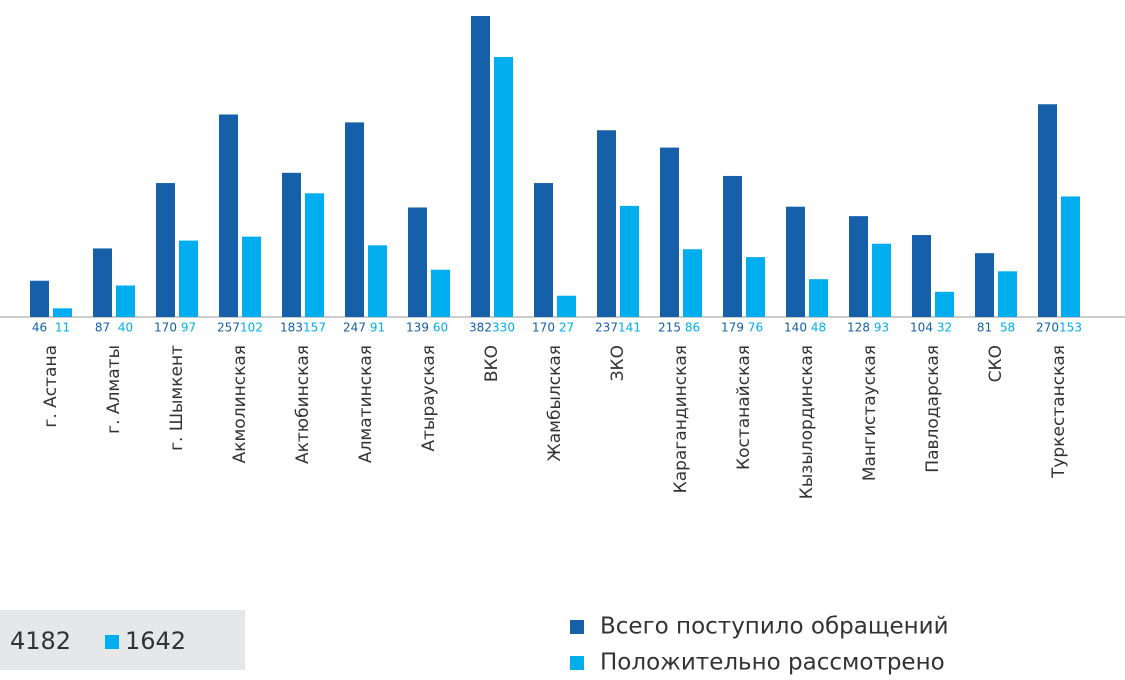  What do you see at coordinates (480, 328) in the screenshot?
I see `value-label: 382` at bounding box center [480, 328].